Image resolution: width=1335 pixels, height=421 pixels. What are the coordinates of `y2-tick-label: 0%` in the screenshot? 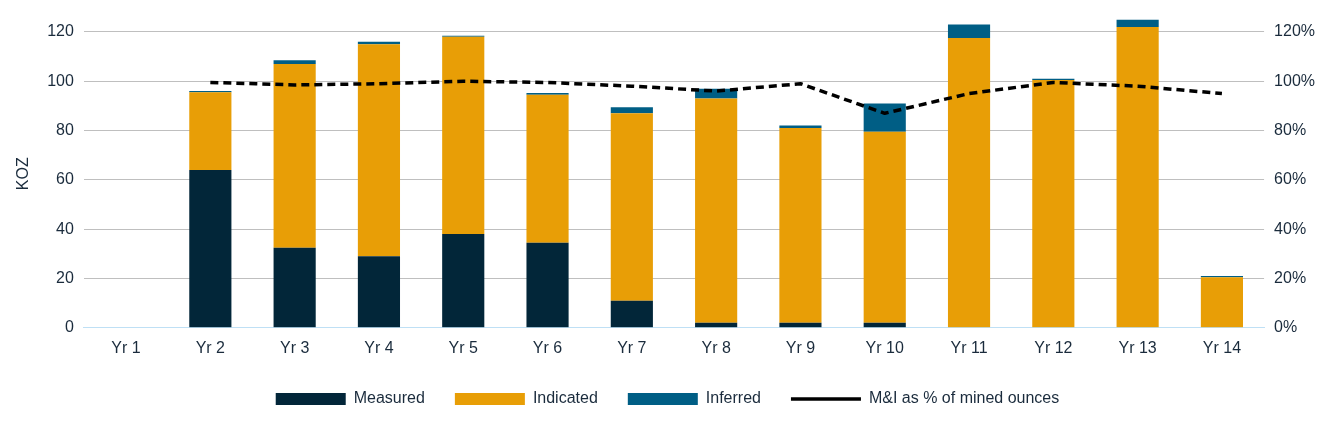 It's located at (1286, 327).